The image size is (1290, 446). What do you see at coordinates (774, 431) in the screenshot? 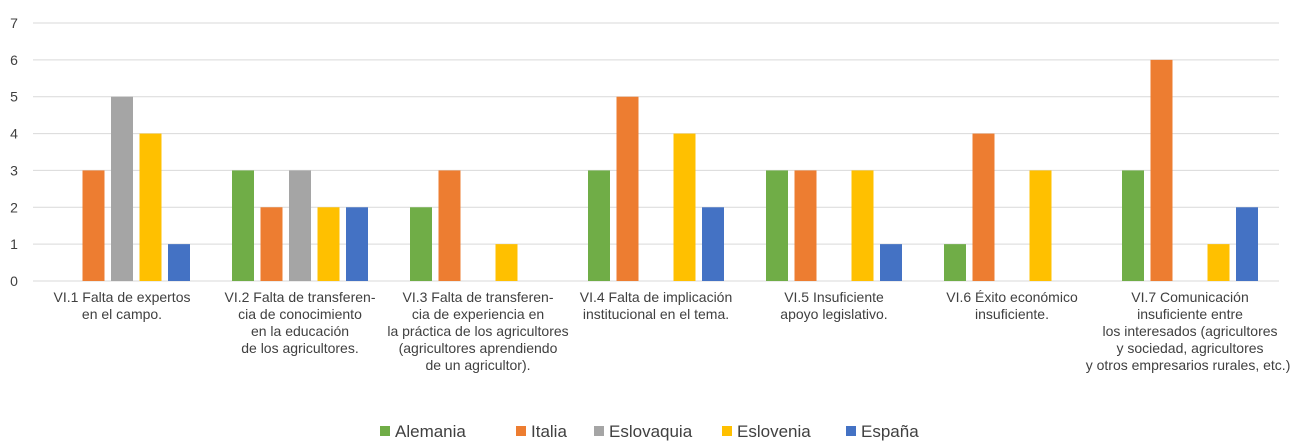
I see `legend-label: Eslovenia` at bounding box center [774, 431].